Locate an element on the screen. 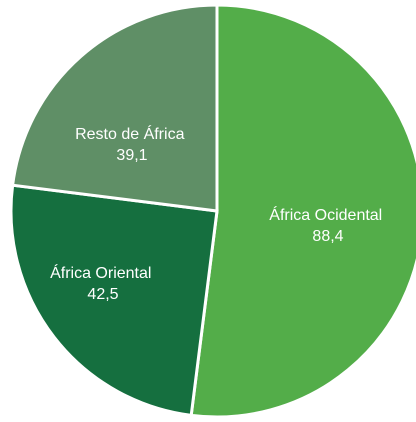 This screenshot has width=416, height=422. slice-label-resto-de-africa: Resto de África 39,1 is located at coordinates (132, 144).